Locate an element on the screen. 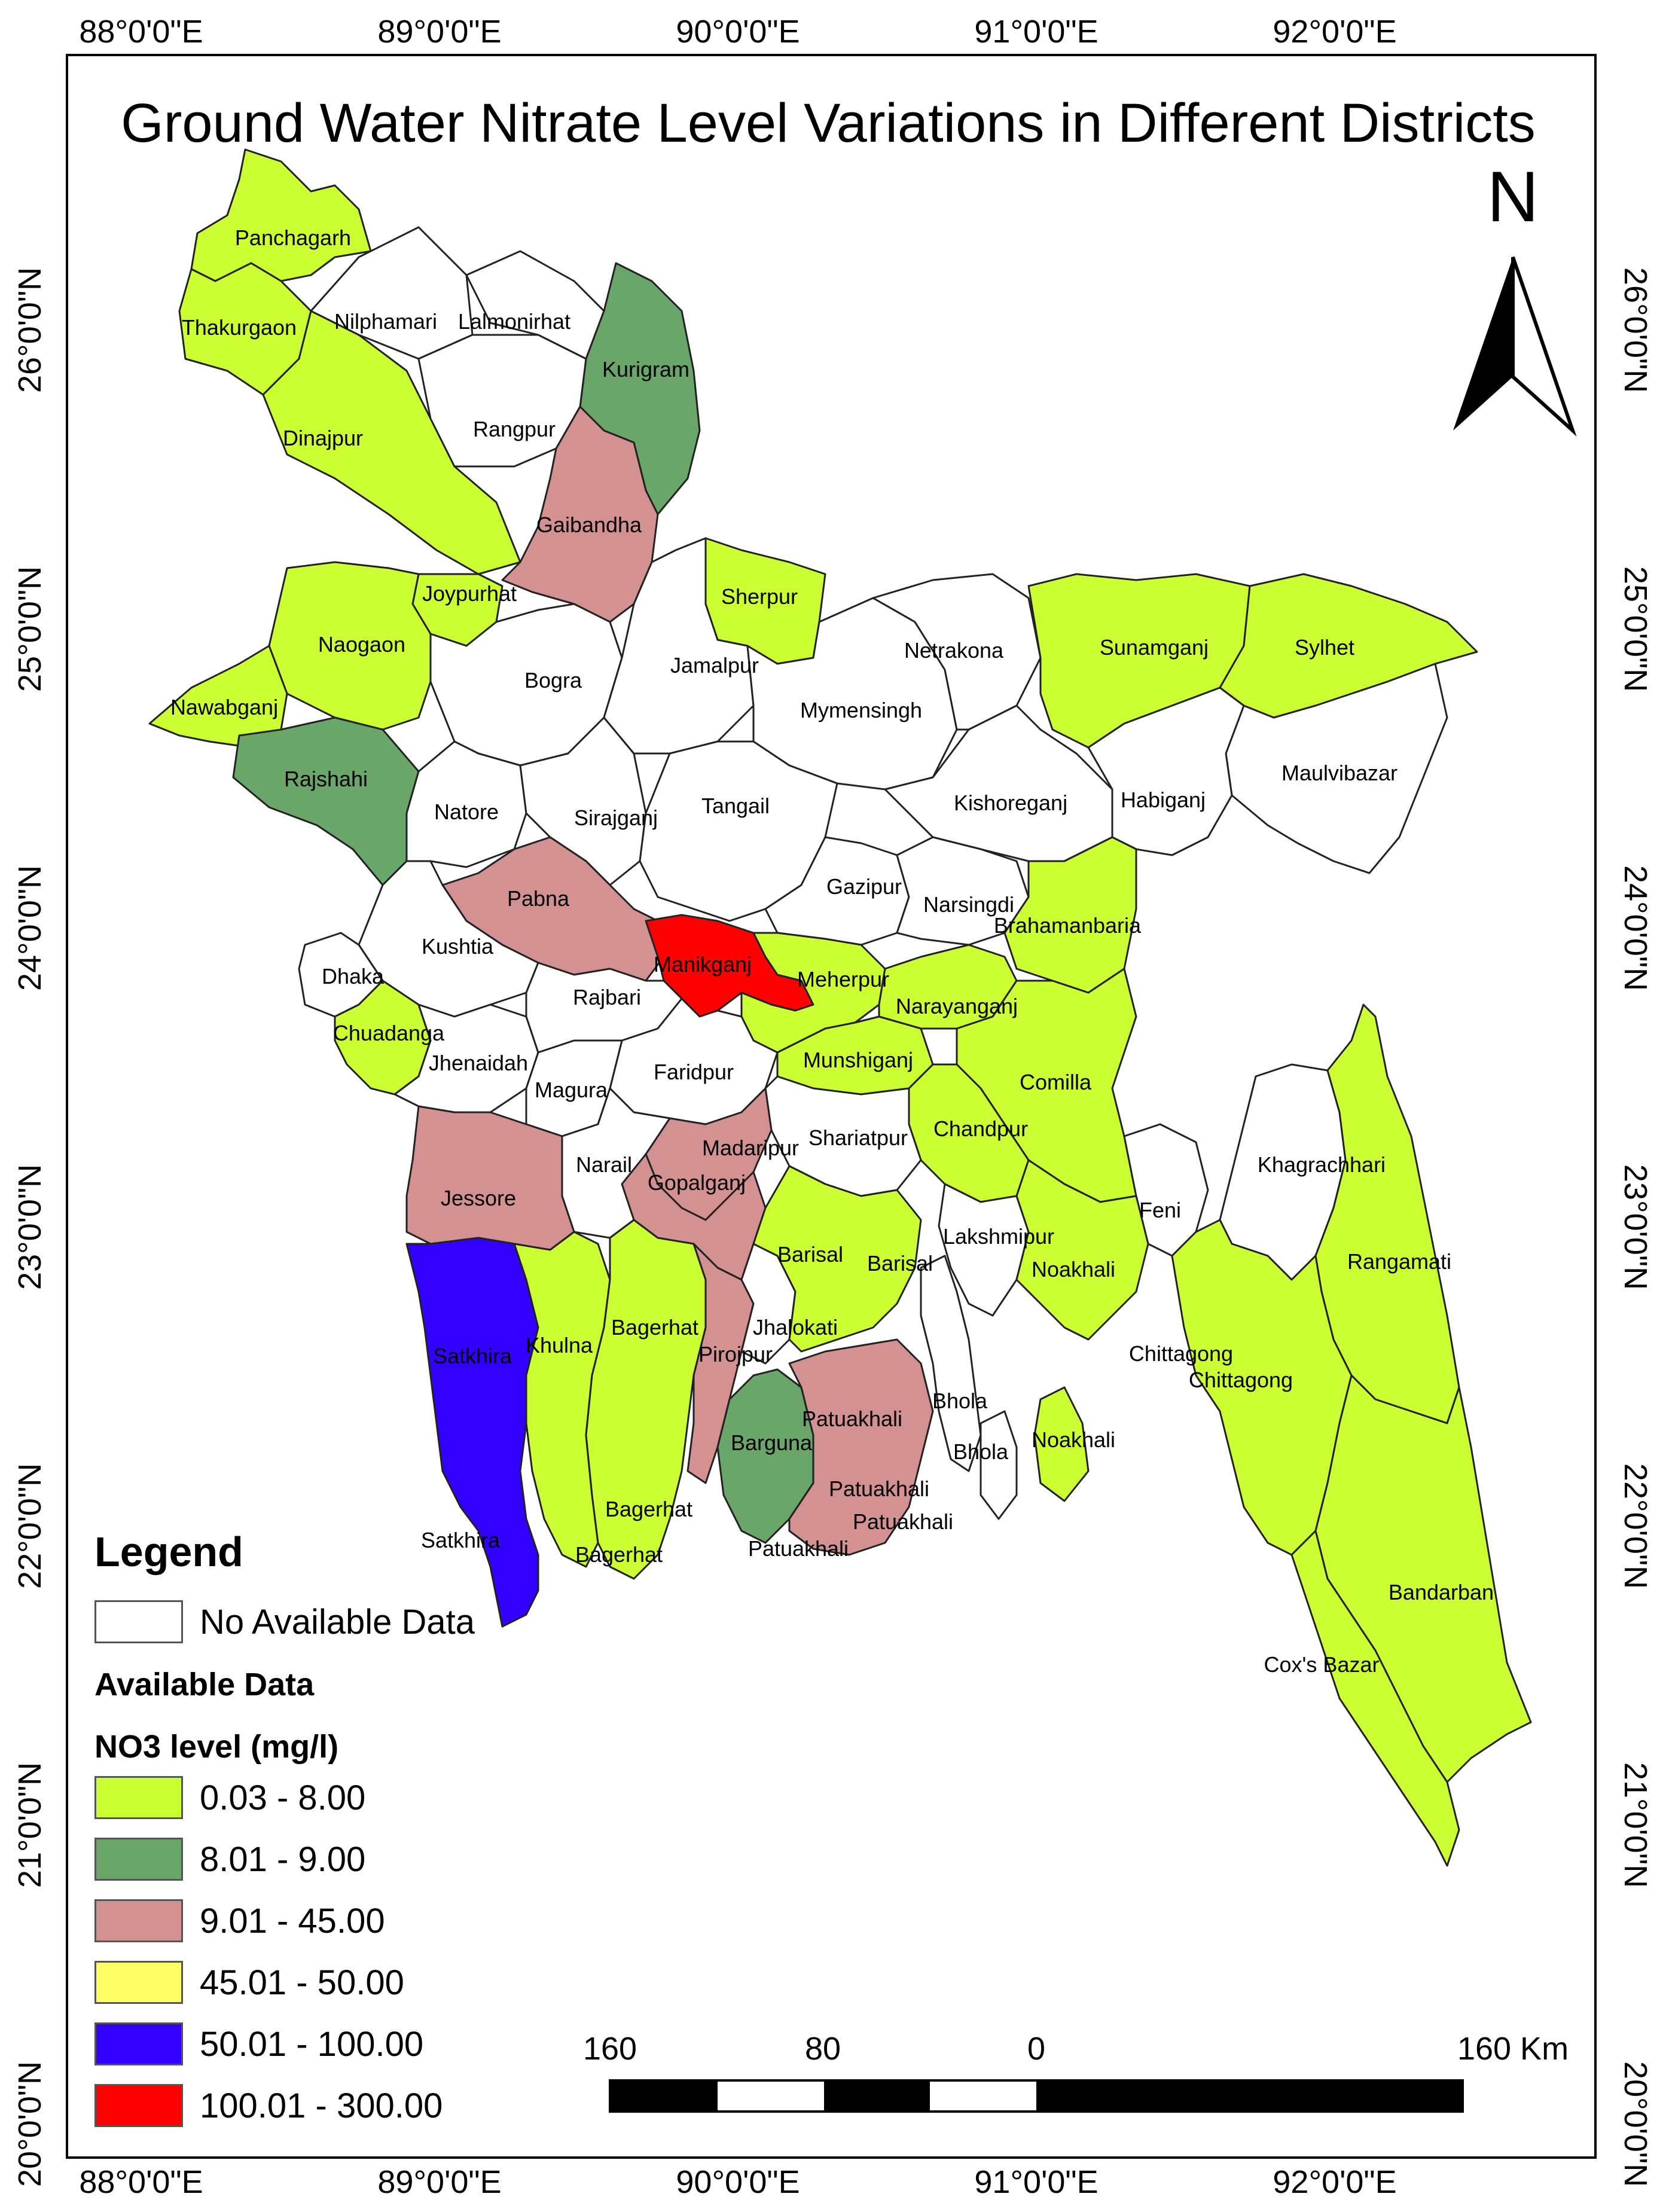  legend-class-label: 50.01 - 100.00 is located at coordinates (312, 2044).